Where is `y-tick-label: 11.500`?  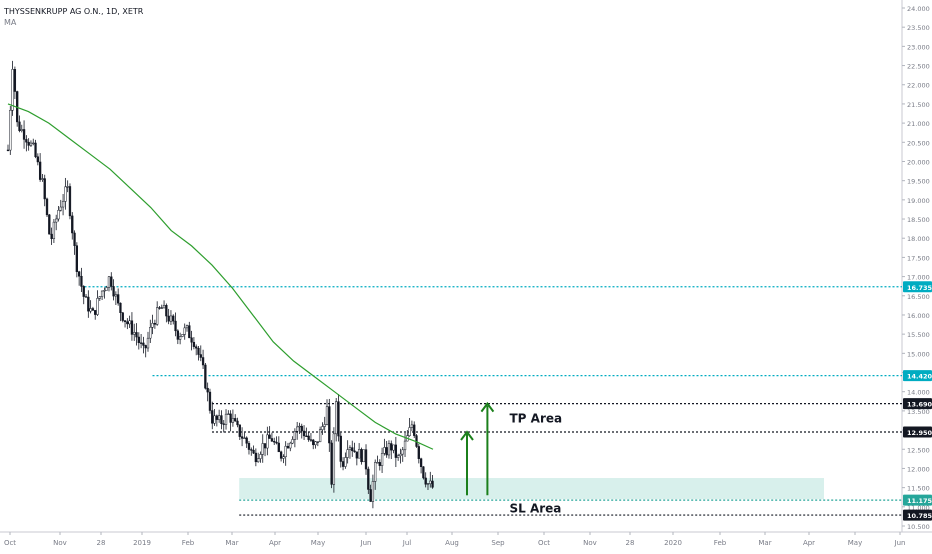 y-tick-label: 11.500 is located at coordinates (918, 489).